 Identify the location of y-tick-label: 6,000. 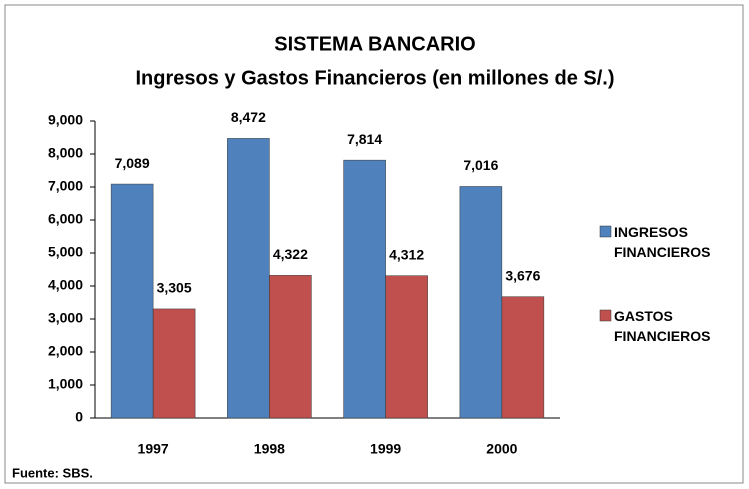
(65, 219).